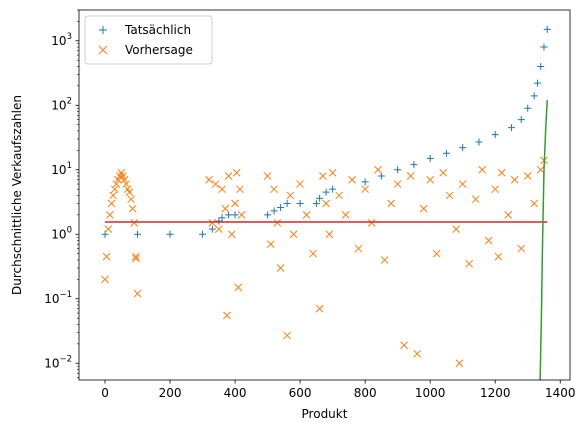  What do you see at coordinates (495, 393) in the screenshot?
I see `x-tick-label-1200: 1200` at bounding box center [495, 393].